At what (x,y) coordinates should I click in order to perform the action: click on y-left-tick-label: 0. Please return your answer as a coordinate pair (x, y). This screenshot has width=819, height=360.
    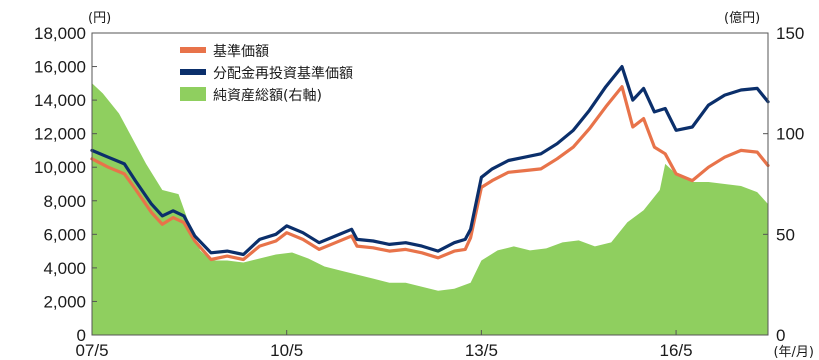
    Looking at the image, I should click on (81, 335).